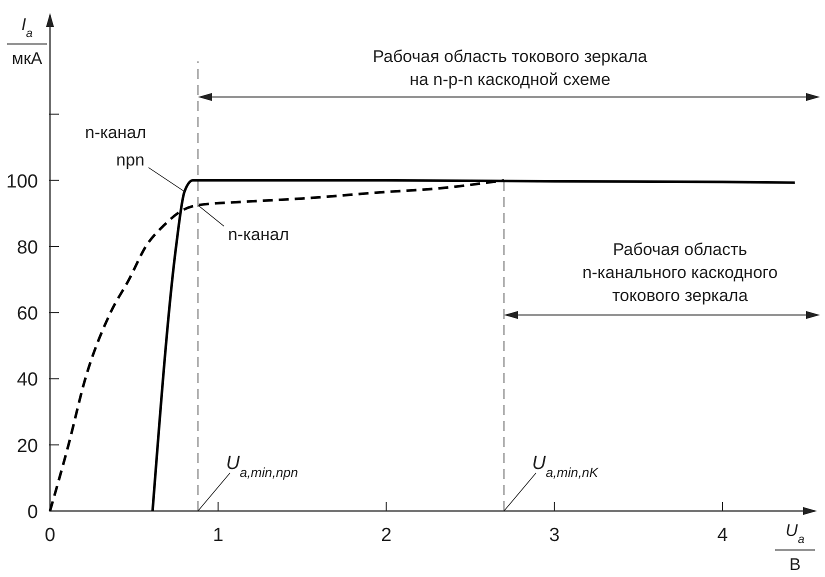  Describe the element at coordinates (722, 535) in the screenshot. I see `x-tick-label: 4` at that location.